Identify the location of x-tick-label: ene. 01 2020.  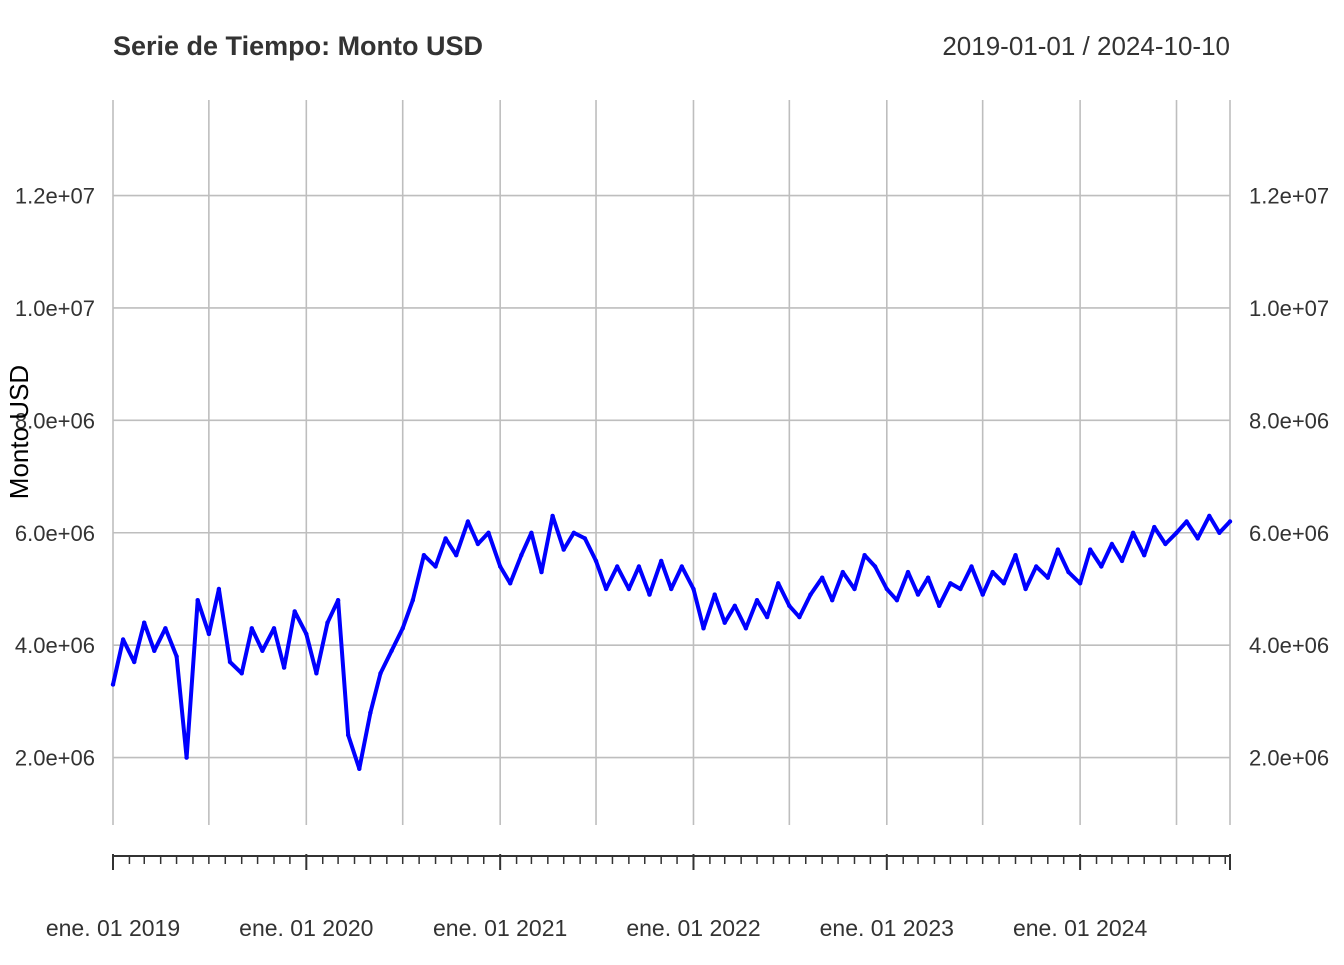
(306, 928).